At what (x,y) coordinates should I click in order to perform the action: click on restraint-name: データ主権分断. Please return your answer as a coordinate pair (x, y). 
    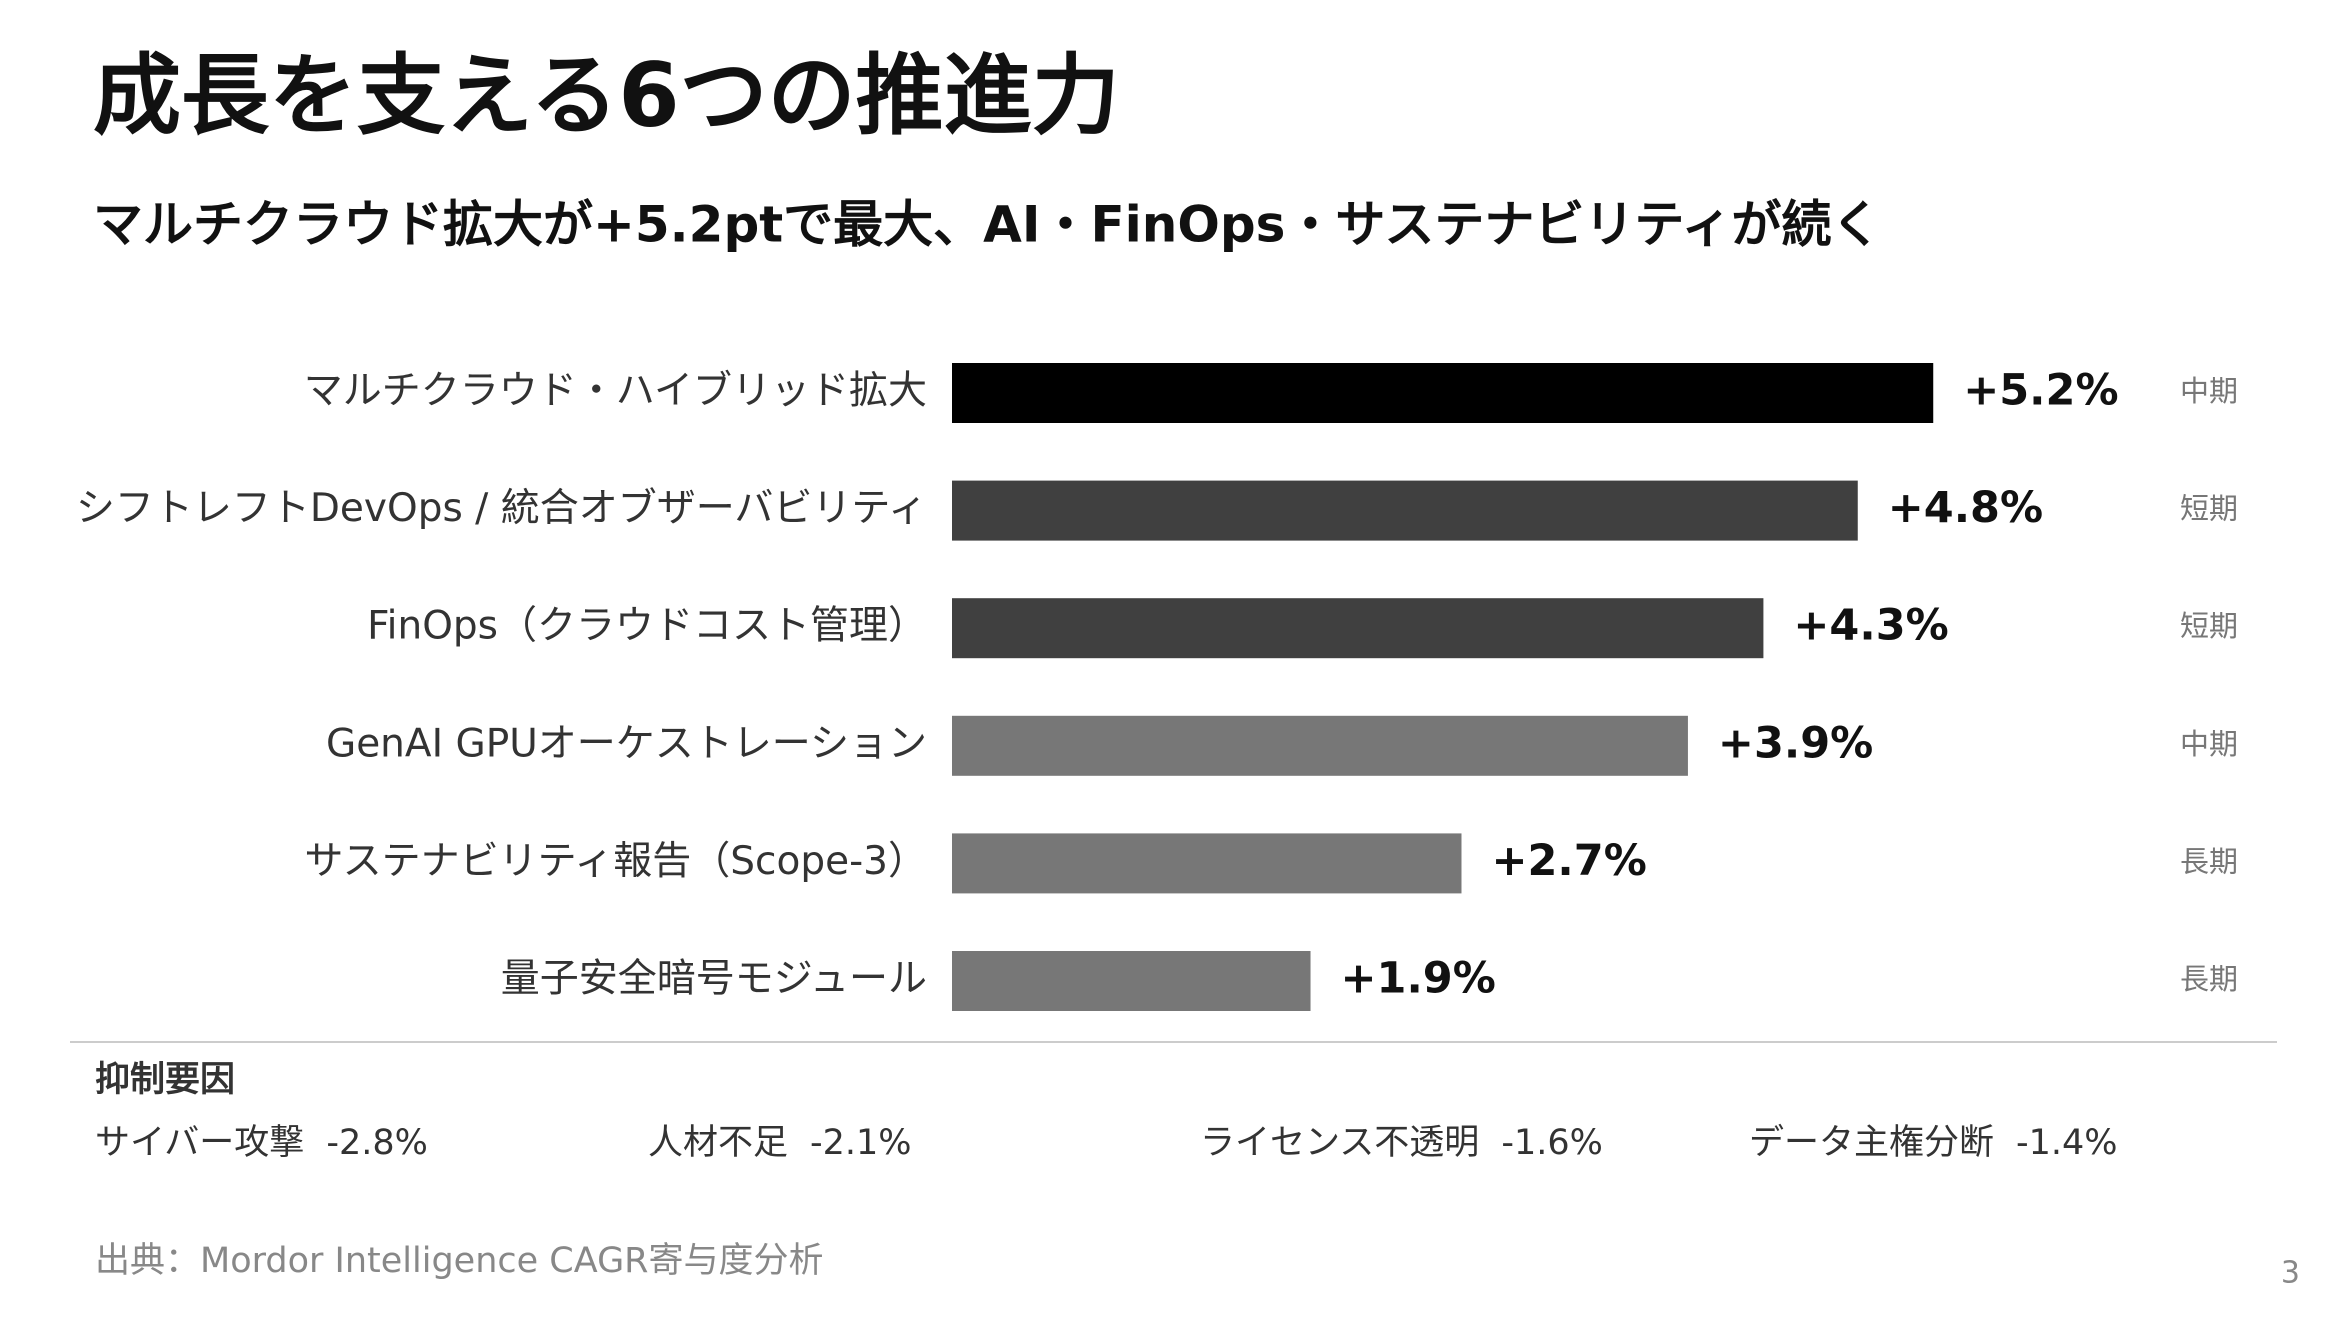
    Looking at the image, I should click on (1871, 1143).